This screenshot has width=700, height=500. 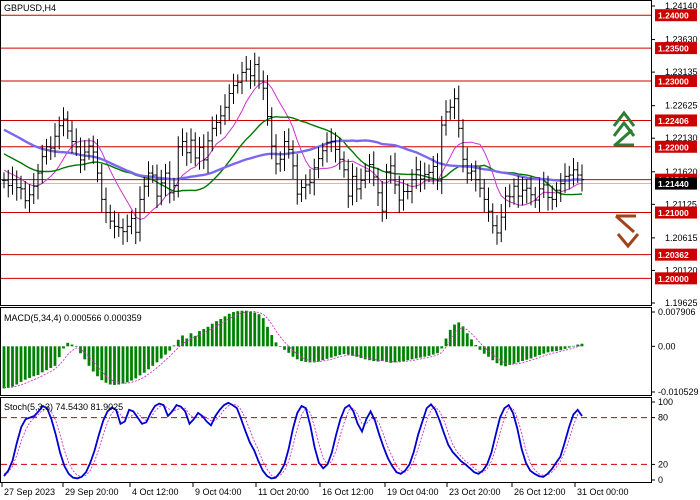 I want to click on time-tick-label: 27 Sep 2023, so click(x=29, y=492).